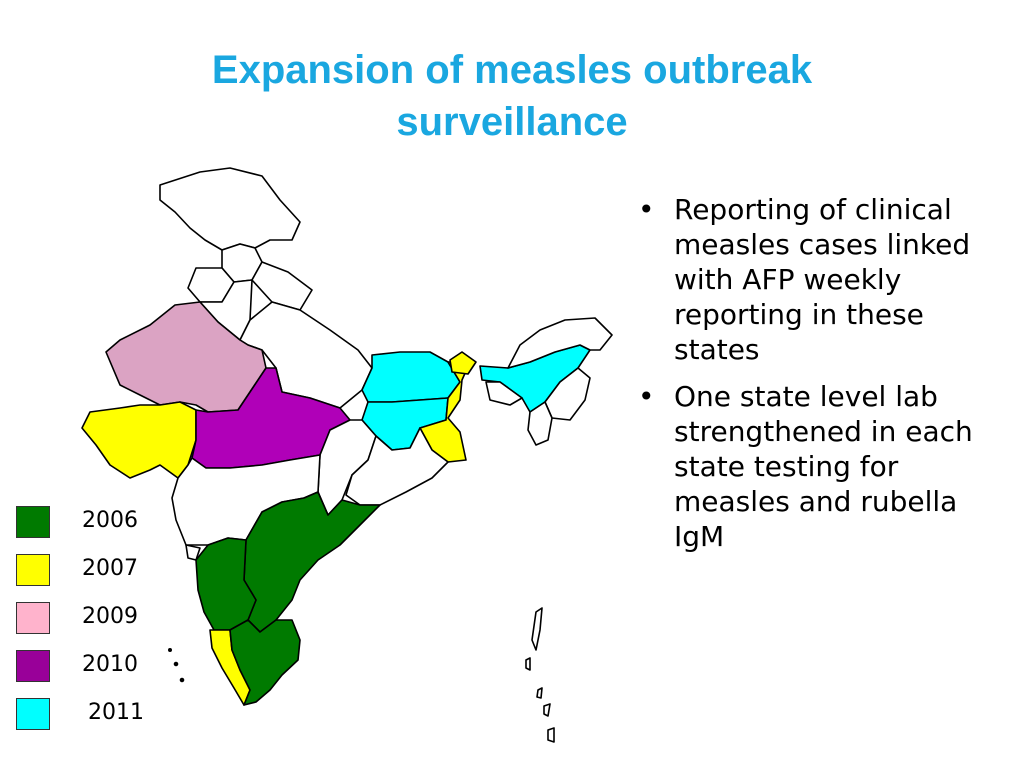  What do you see at coordinates (540, 423) in the screenshot?
I see `state-mizoram-tripura` at bounding box center [540, 423].